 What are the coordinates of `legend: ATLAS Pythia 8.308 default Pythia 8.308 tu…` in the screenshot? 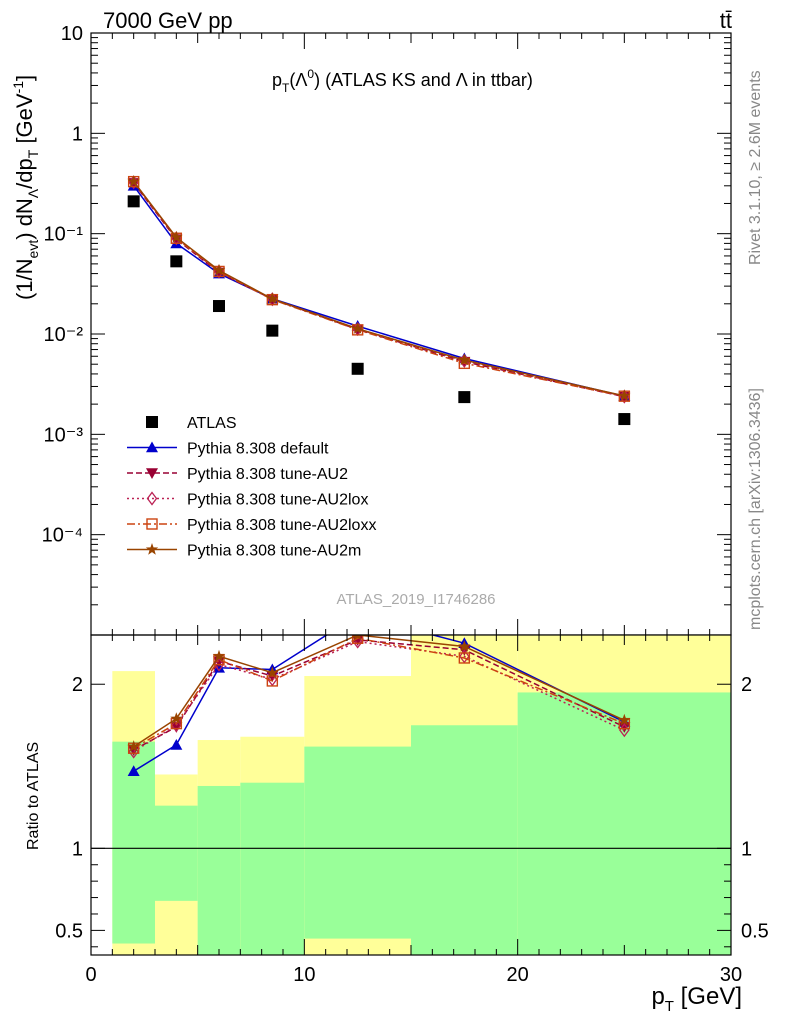 It's located at (251, 487).